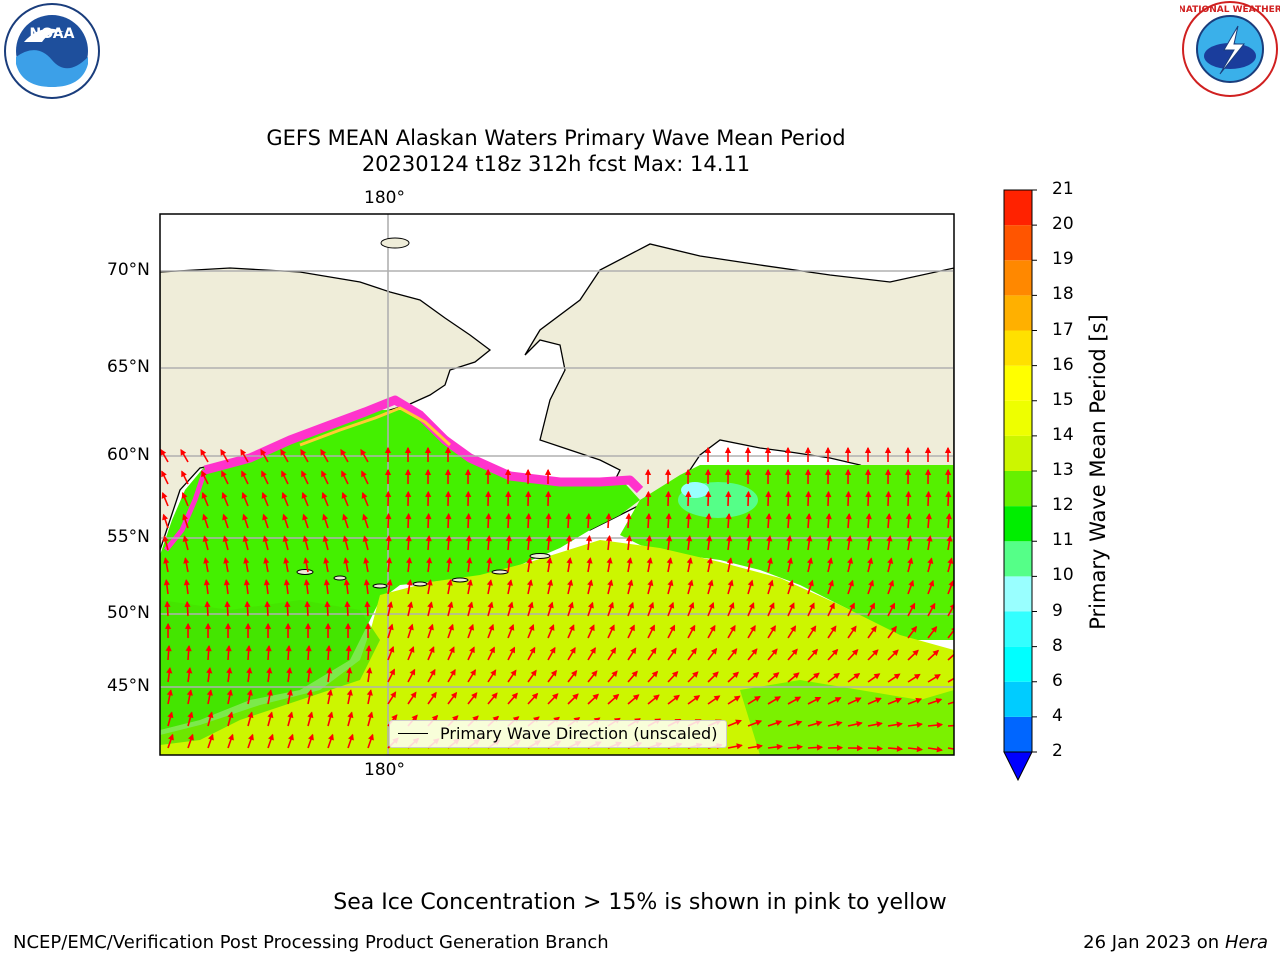 The height and width of the screenshot is (960, 1280). I want to click on colorbar-tick: 16, so click(1063, 364).